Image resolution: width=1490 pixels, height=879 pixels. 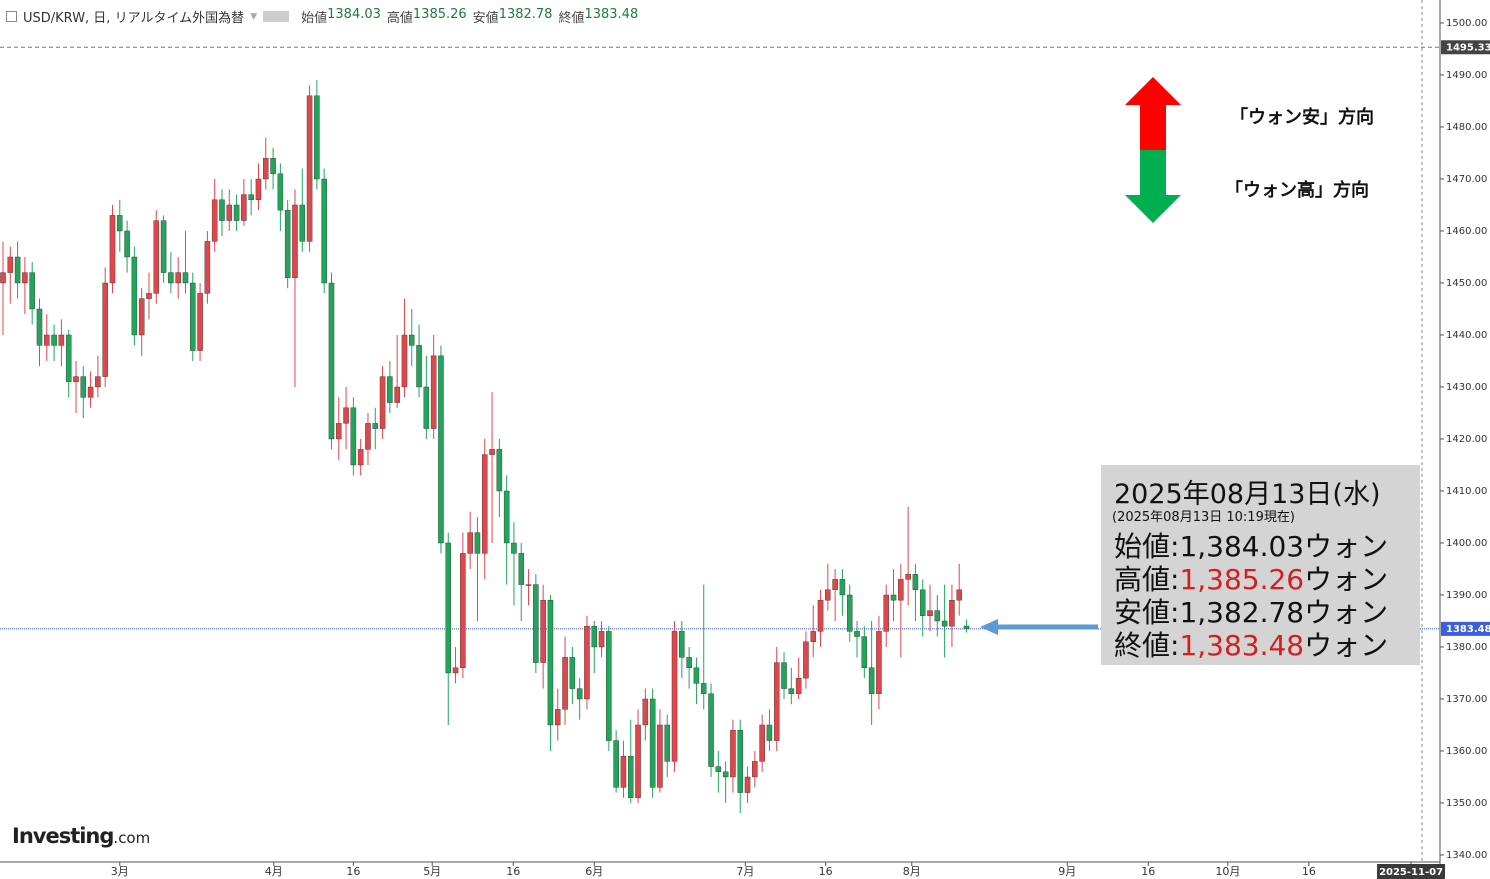 What do you see at coordinates (1466, 23) in the screenshot?
I see `y-tick-label: 1500.00` at bounding box center [1466, 23].